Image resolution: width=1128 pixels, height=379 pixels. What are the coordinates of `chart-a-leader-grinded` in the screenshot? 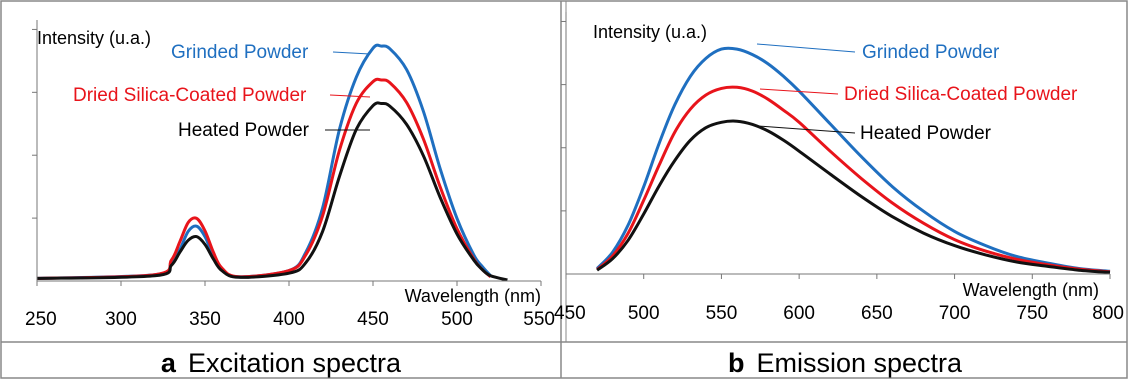 It's located at (351, 53).